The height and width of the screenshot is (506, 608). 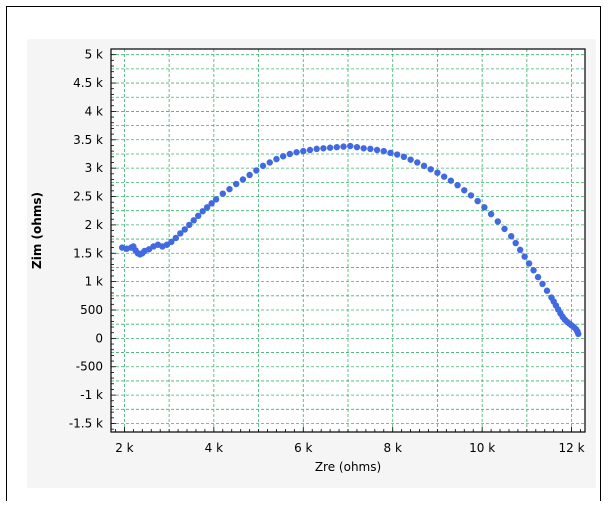 I want to click on y-tick-label: 0, so click(x=99, y=338).